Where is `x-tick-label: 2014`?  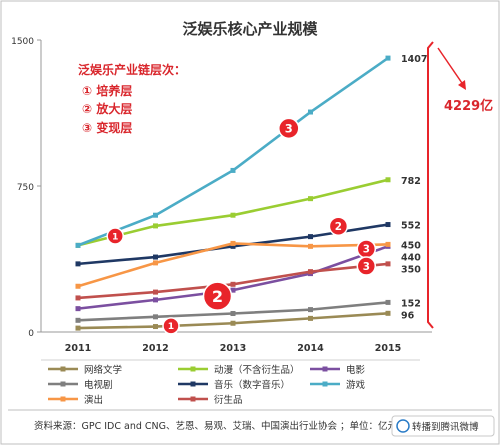
x-tick-label: 2014 is located at coordinates (310, 348).